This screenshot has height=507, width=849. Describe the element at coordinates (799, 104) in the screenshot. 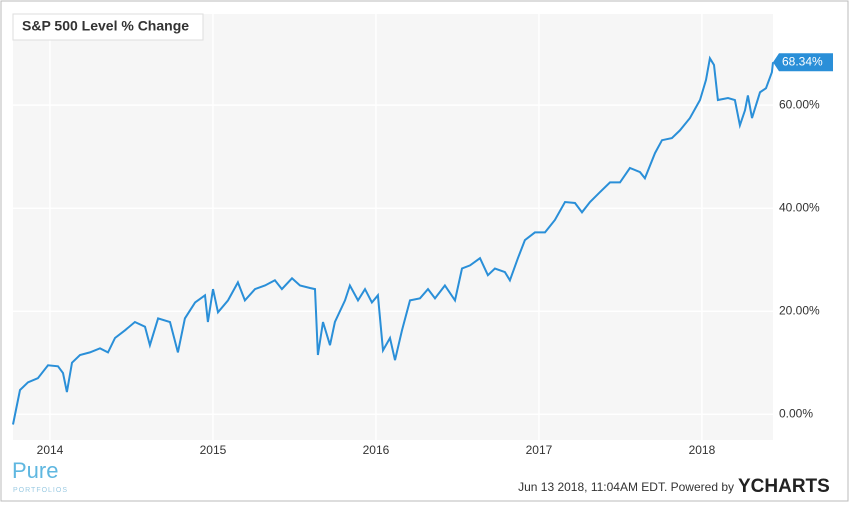

I see `y-tick-label: 60.00%` at that location.